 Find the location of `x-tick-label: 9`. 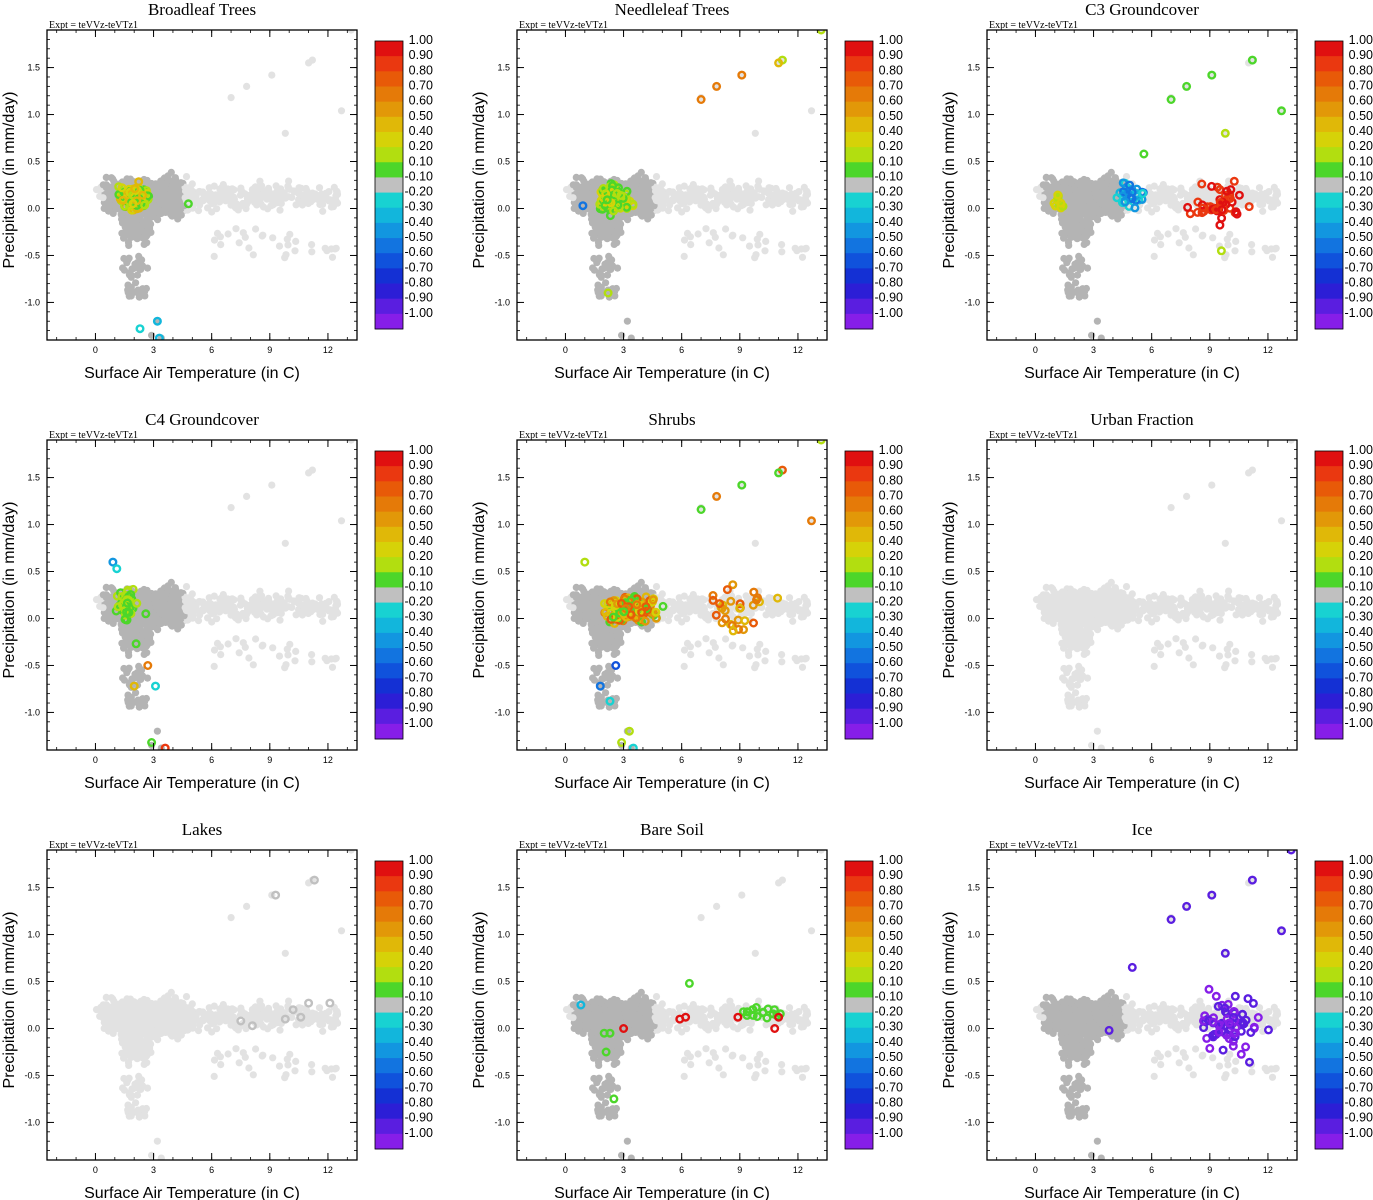

x-tick-label: 9 is located at coordinates (269, 350).